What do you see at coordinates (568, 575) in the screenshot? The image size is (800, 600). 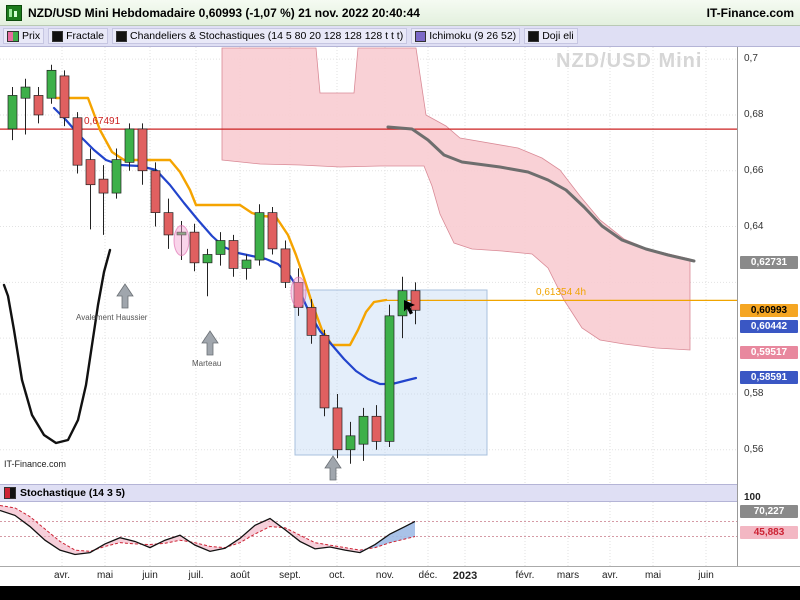 I see `time-tick-label: mars` at bounding box center [568, 575].